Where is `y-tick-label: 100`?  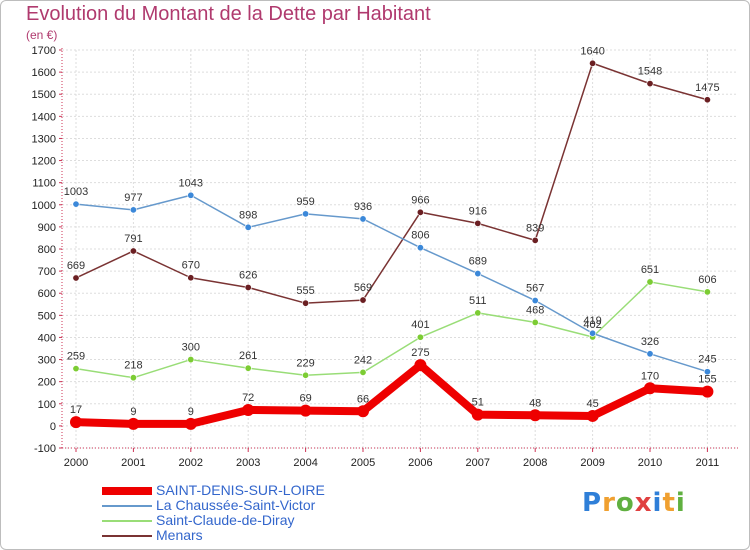
y-tick-label: 100 is located at coordinates (47, 405).